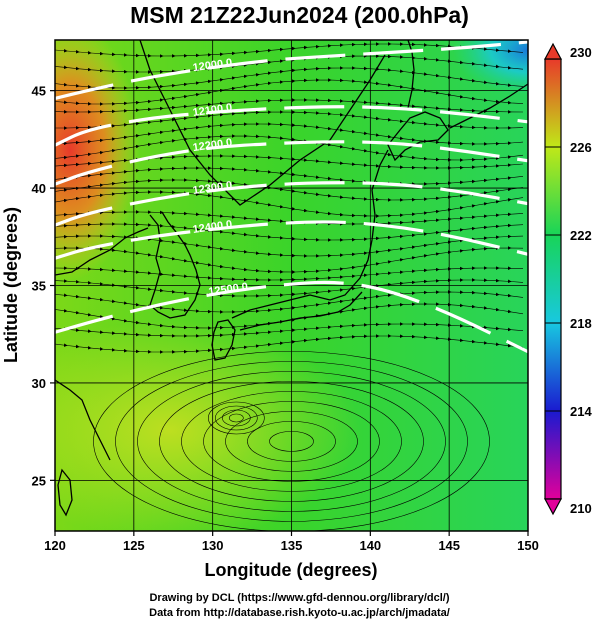  I want to click on coastline-kyushu, so click(223, 340).